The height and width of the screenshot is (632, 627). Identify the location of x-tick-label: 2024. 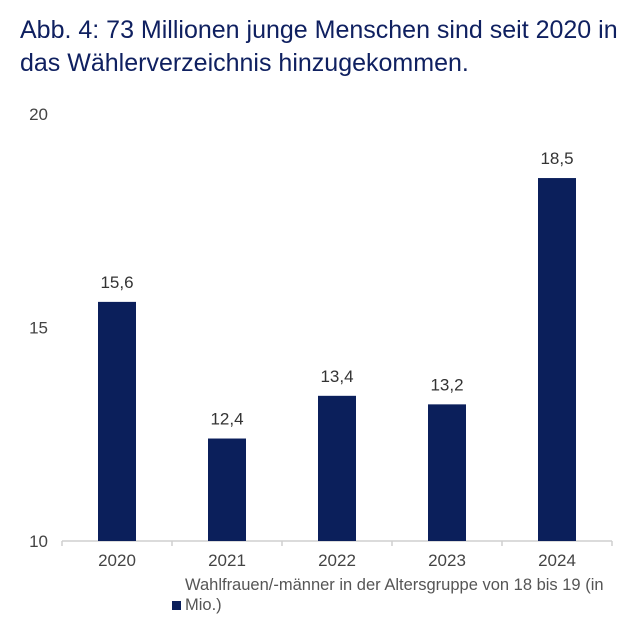
(557, 560).